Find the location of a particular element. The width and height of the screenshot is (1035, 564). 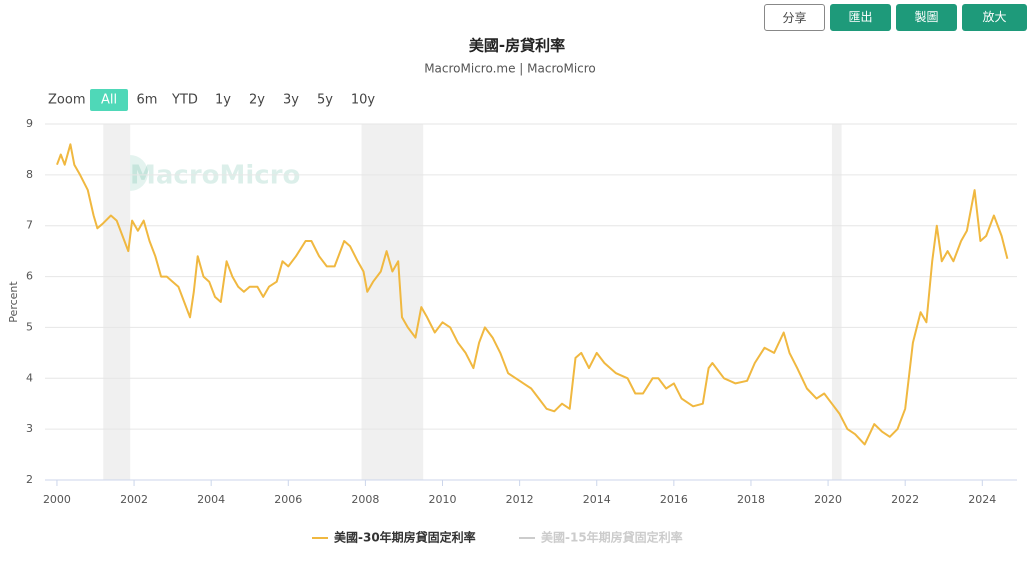

x-tick-label: 2012 is located at coordinates (520, 499).